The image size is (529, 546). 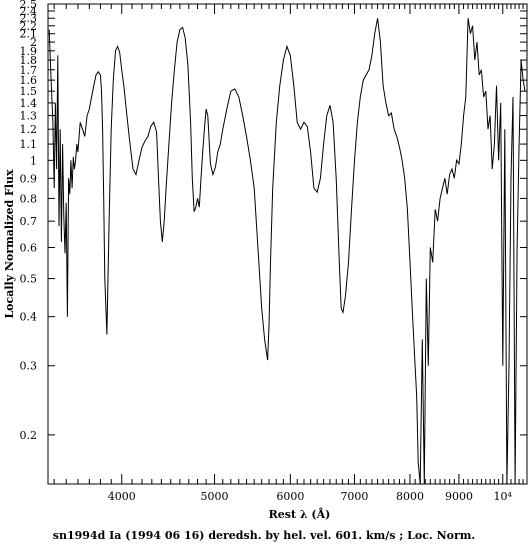 I want to click on y-tick-label: 1.9, so click(x=29, y=51).